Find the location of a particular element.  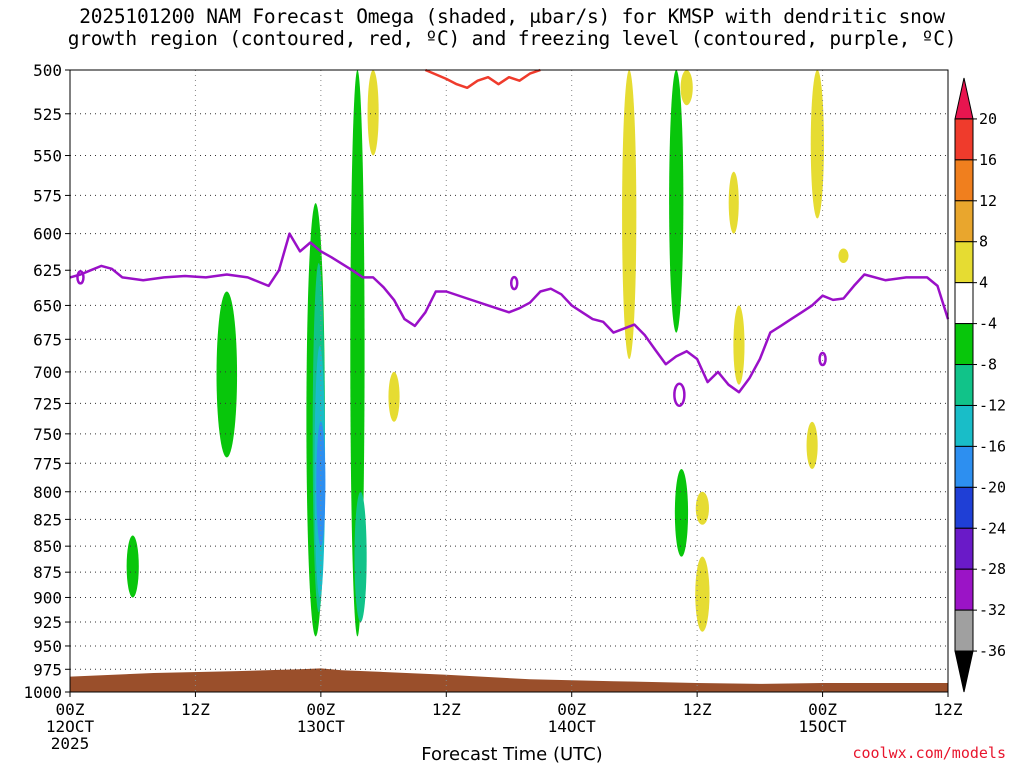

colorbar-label: -4 is located at coordinates (988, 324).